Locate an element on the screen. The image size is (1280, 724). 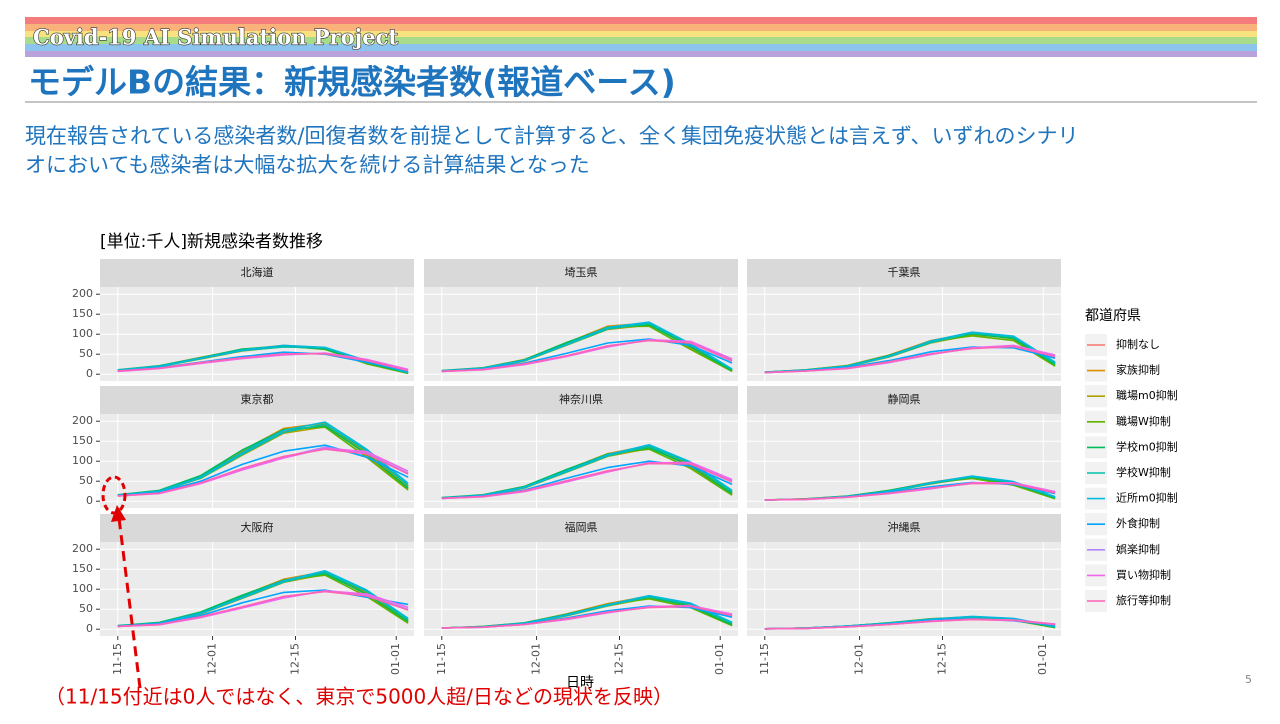
facet-title: 北海道 is located at coordinates (257, 272).